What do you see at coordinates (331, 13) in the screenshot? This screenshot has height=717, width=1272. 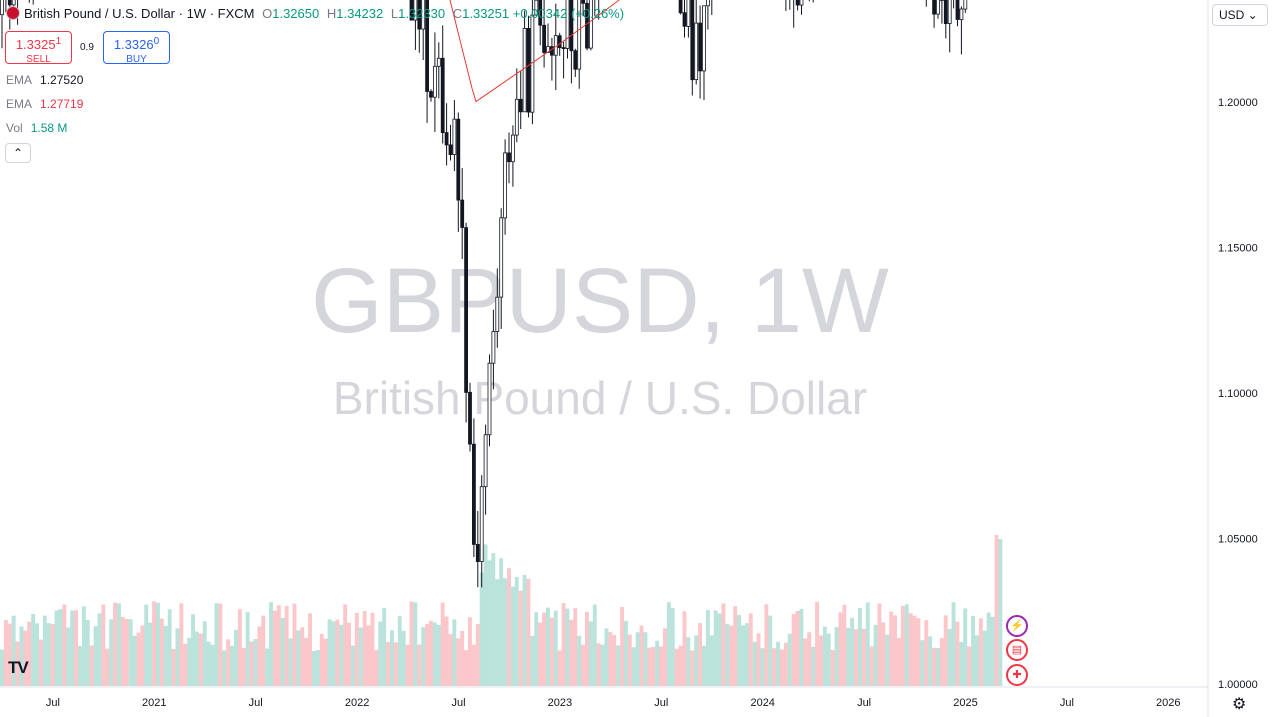 I see `high-label: H` at bounding box center [331, 13].